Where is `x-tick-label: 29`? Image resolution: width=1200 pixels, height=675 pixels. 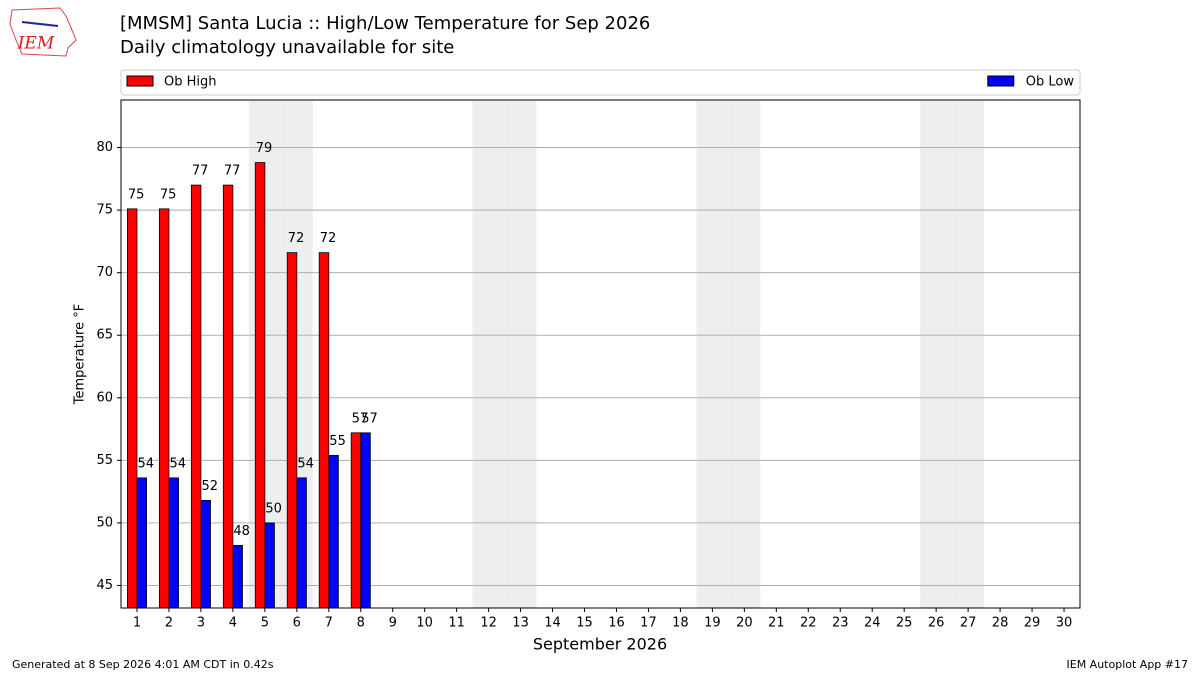
x-tick-label: 29 is located at coordinates (1032, 623).